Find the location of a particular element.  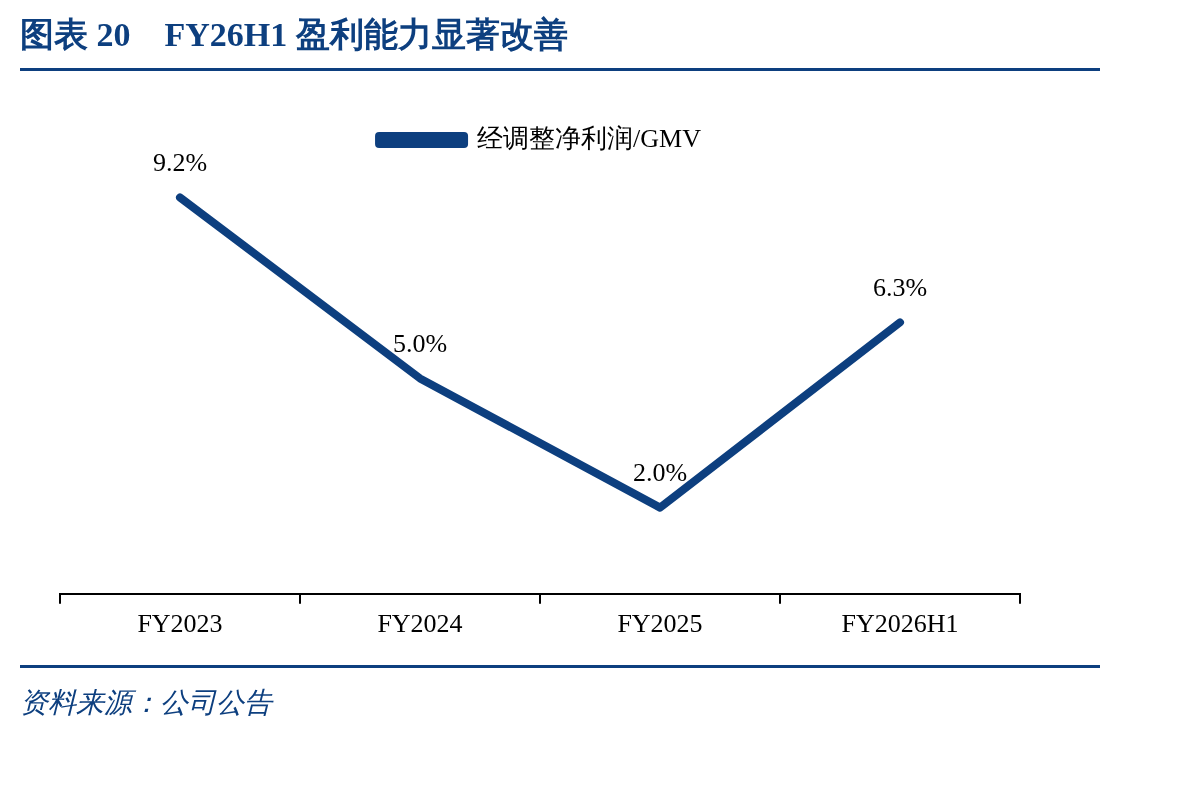

text: 资料来源：公司公告 is located at coordinates (147, 703).